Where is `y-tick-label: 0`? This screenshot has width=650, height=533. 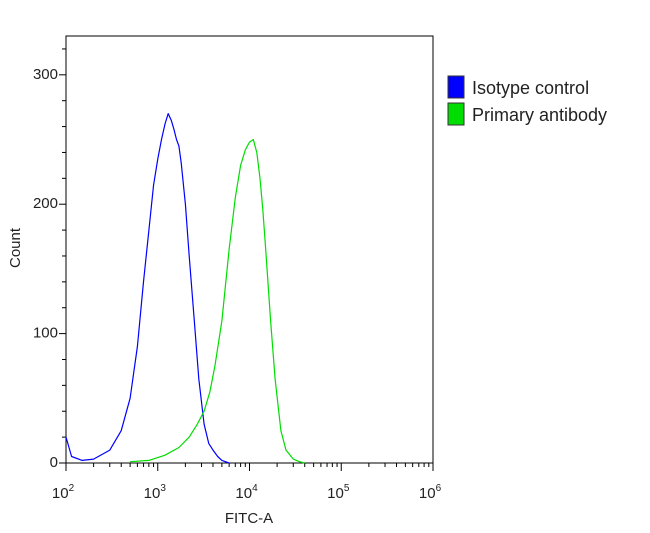 y-tick-label: 0 is located at coordinates (54, 462).